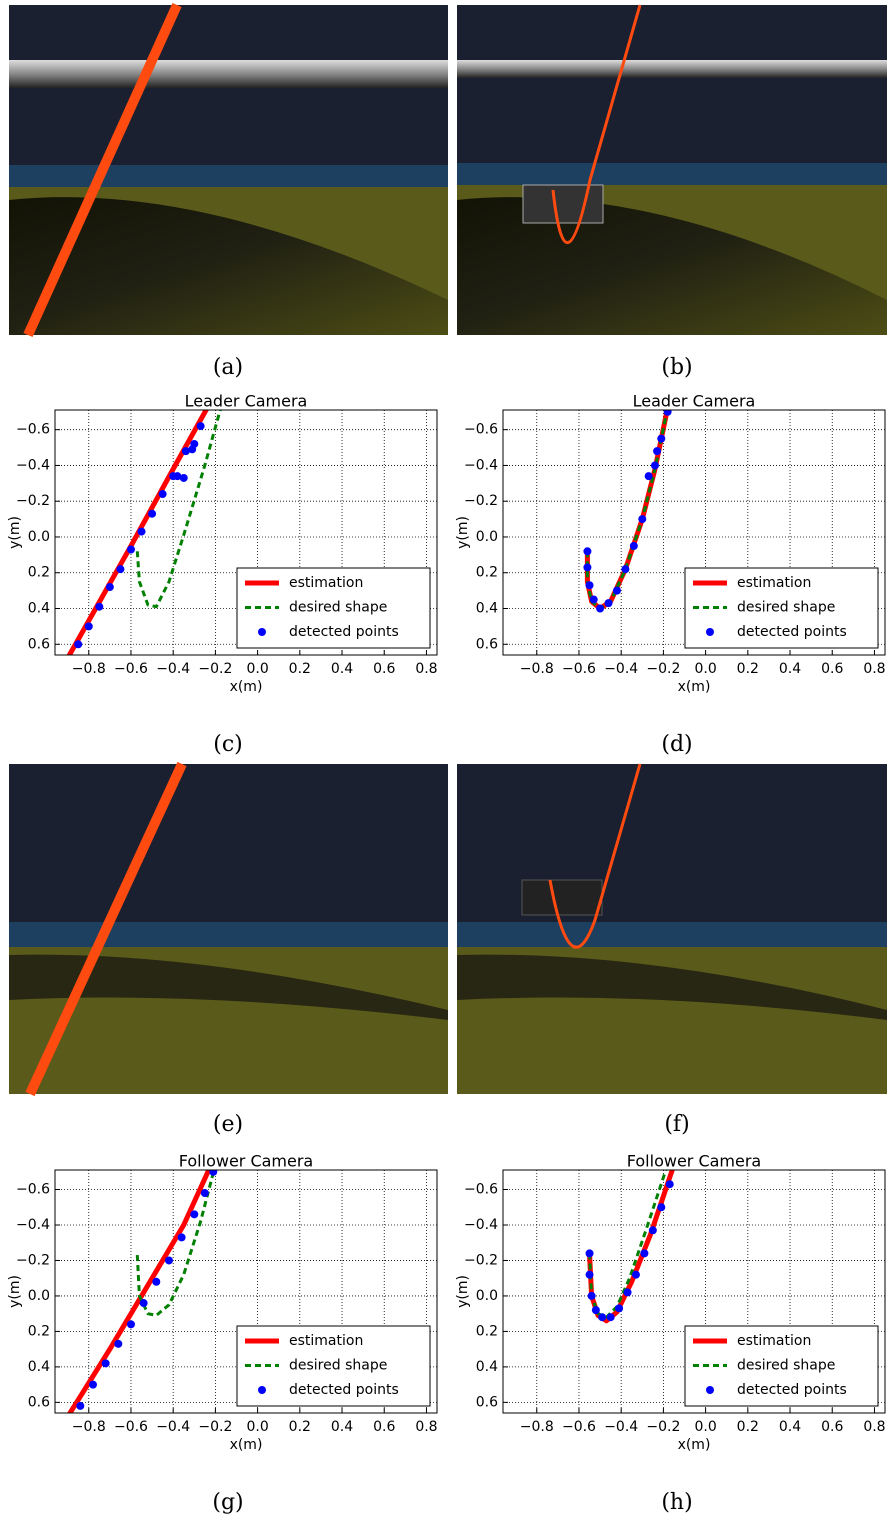  Describe the element at coordinates (246, 1161) in the screenshot. I see `chart-title: Follower Camera` at that location.